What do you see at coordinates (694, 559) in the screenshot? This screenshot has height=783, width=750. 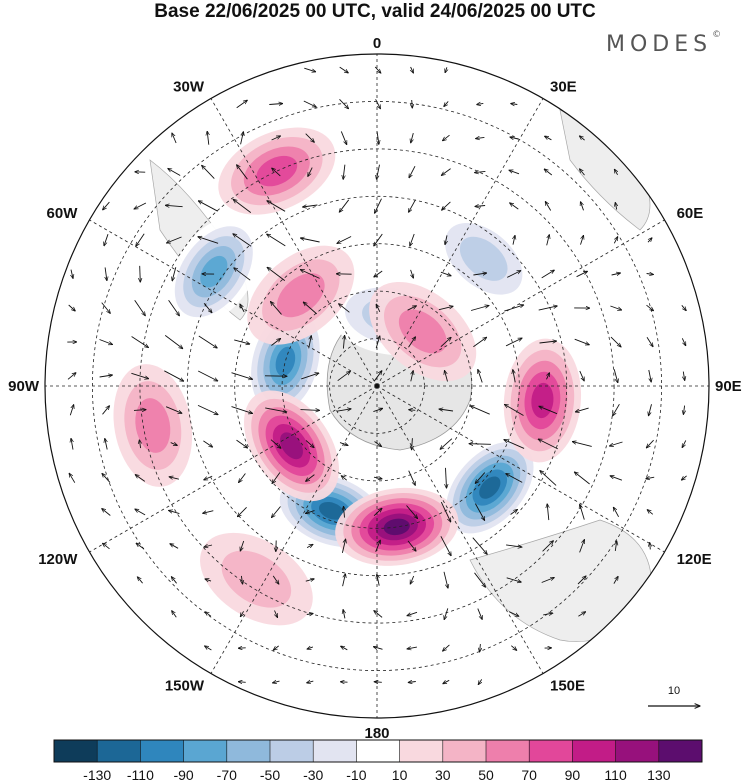 I see `longitude-label: 120E` at bounding box center [694, 559].